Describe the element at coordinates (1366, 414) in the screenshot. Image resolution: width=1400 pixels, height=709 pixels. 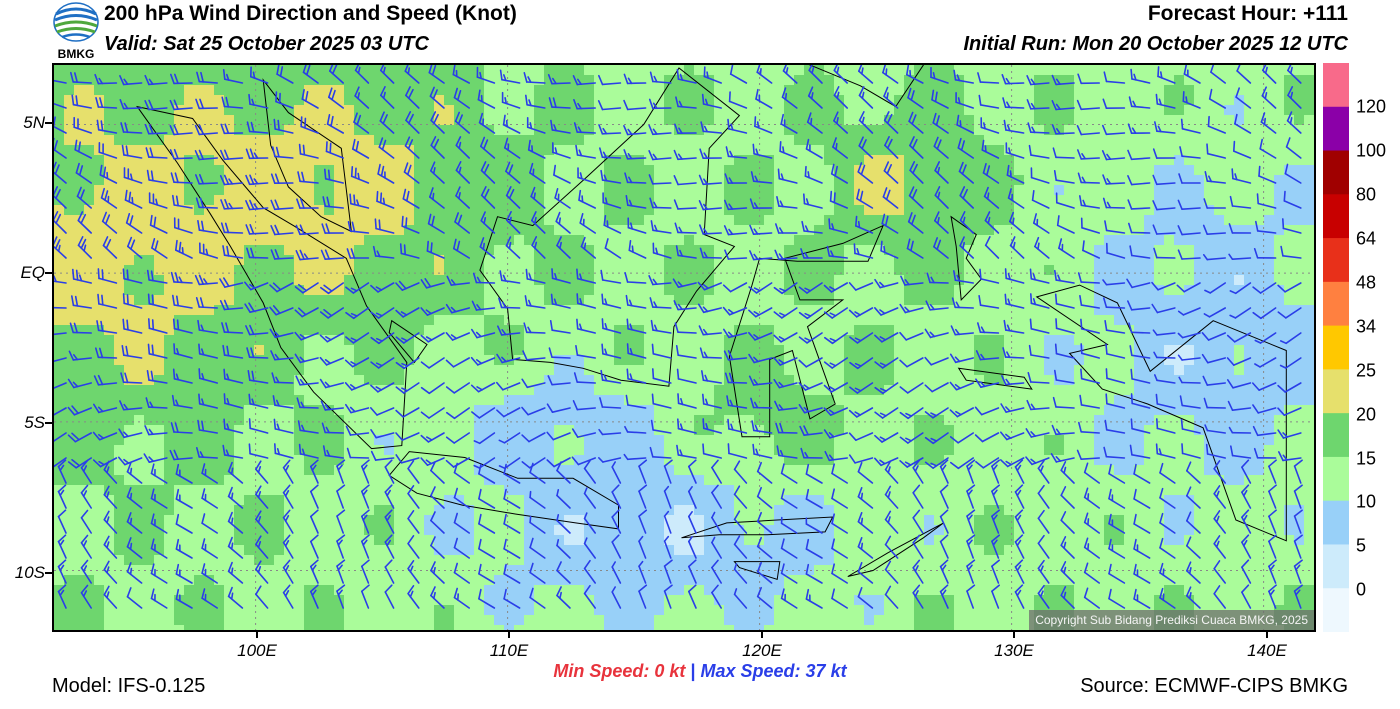
I see `colorbar-label: 20` at that location.